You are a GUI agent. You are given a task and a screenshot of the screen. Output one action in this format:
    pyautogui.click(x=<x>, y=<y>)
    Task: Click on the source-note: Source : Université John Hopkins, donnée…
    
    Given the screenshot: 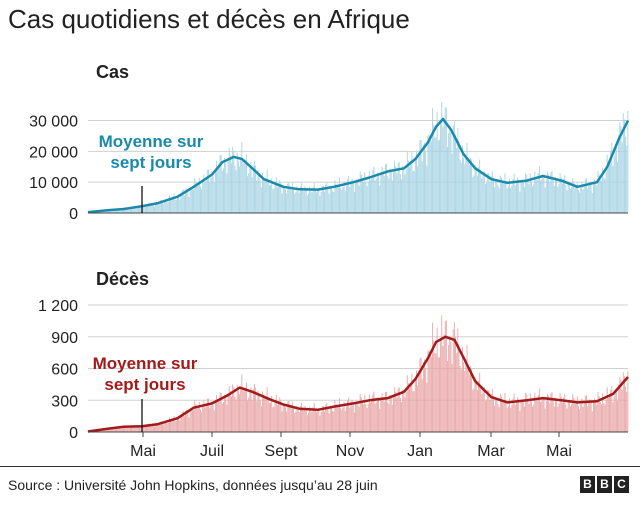 What is the action you would take?
    pyautogui.click(x=193, y=485)
    